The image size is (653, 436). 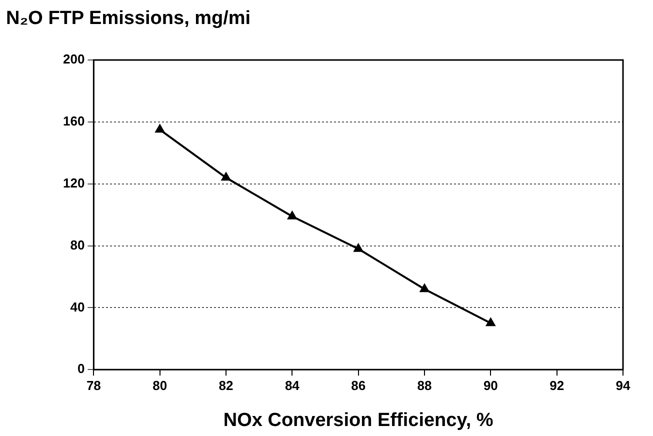 I want to click on x-tick-label: 90, so click(x=490, y=385).